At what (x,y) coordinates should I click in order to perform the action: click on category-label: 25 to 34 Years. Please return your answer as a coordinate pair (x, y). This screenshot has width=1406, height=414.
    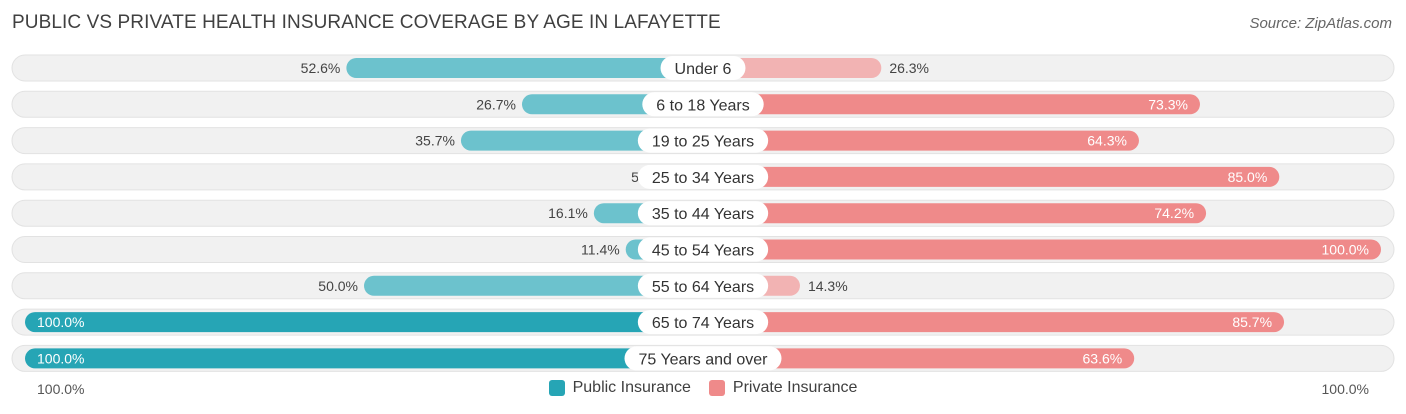
    Looking at the image, I should click on (703, 178).